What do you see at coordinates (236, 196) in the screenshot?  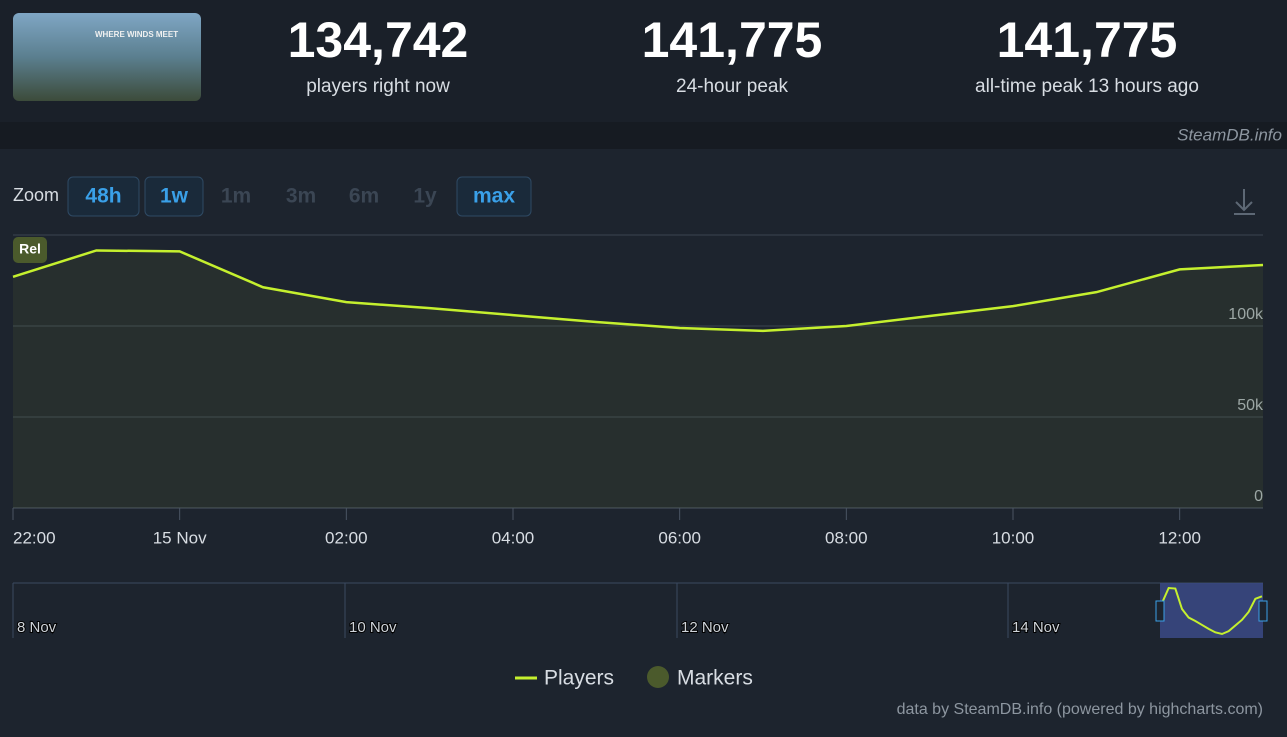 I see `zoom-button-label: 1m` at bounding box center [236, 196].